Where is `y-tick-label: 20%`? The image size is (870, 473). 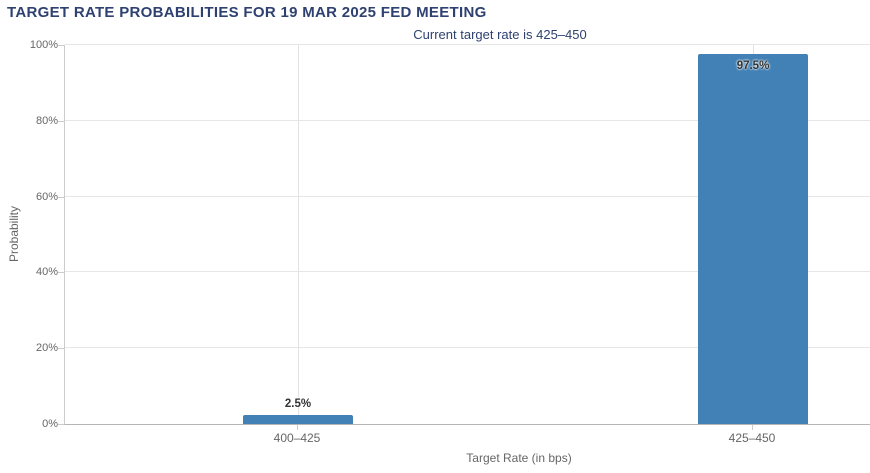
y-tick-label: 20% is located at coordinates (46, 348).